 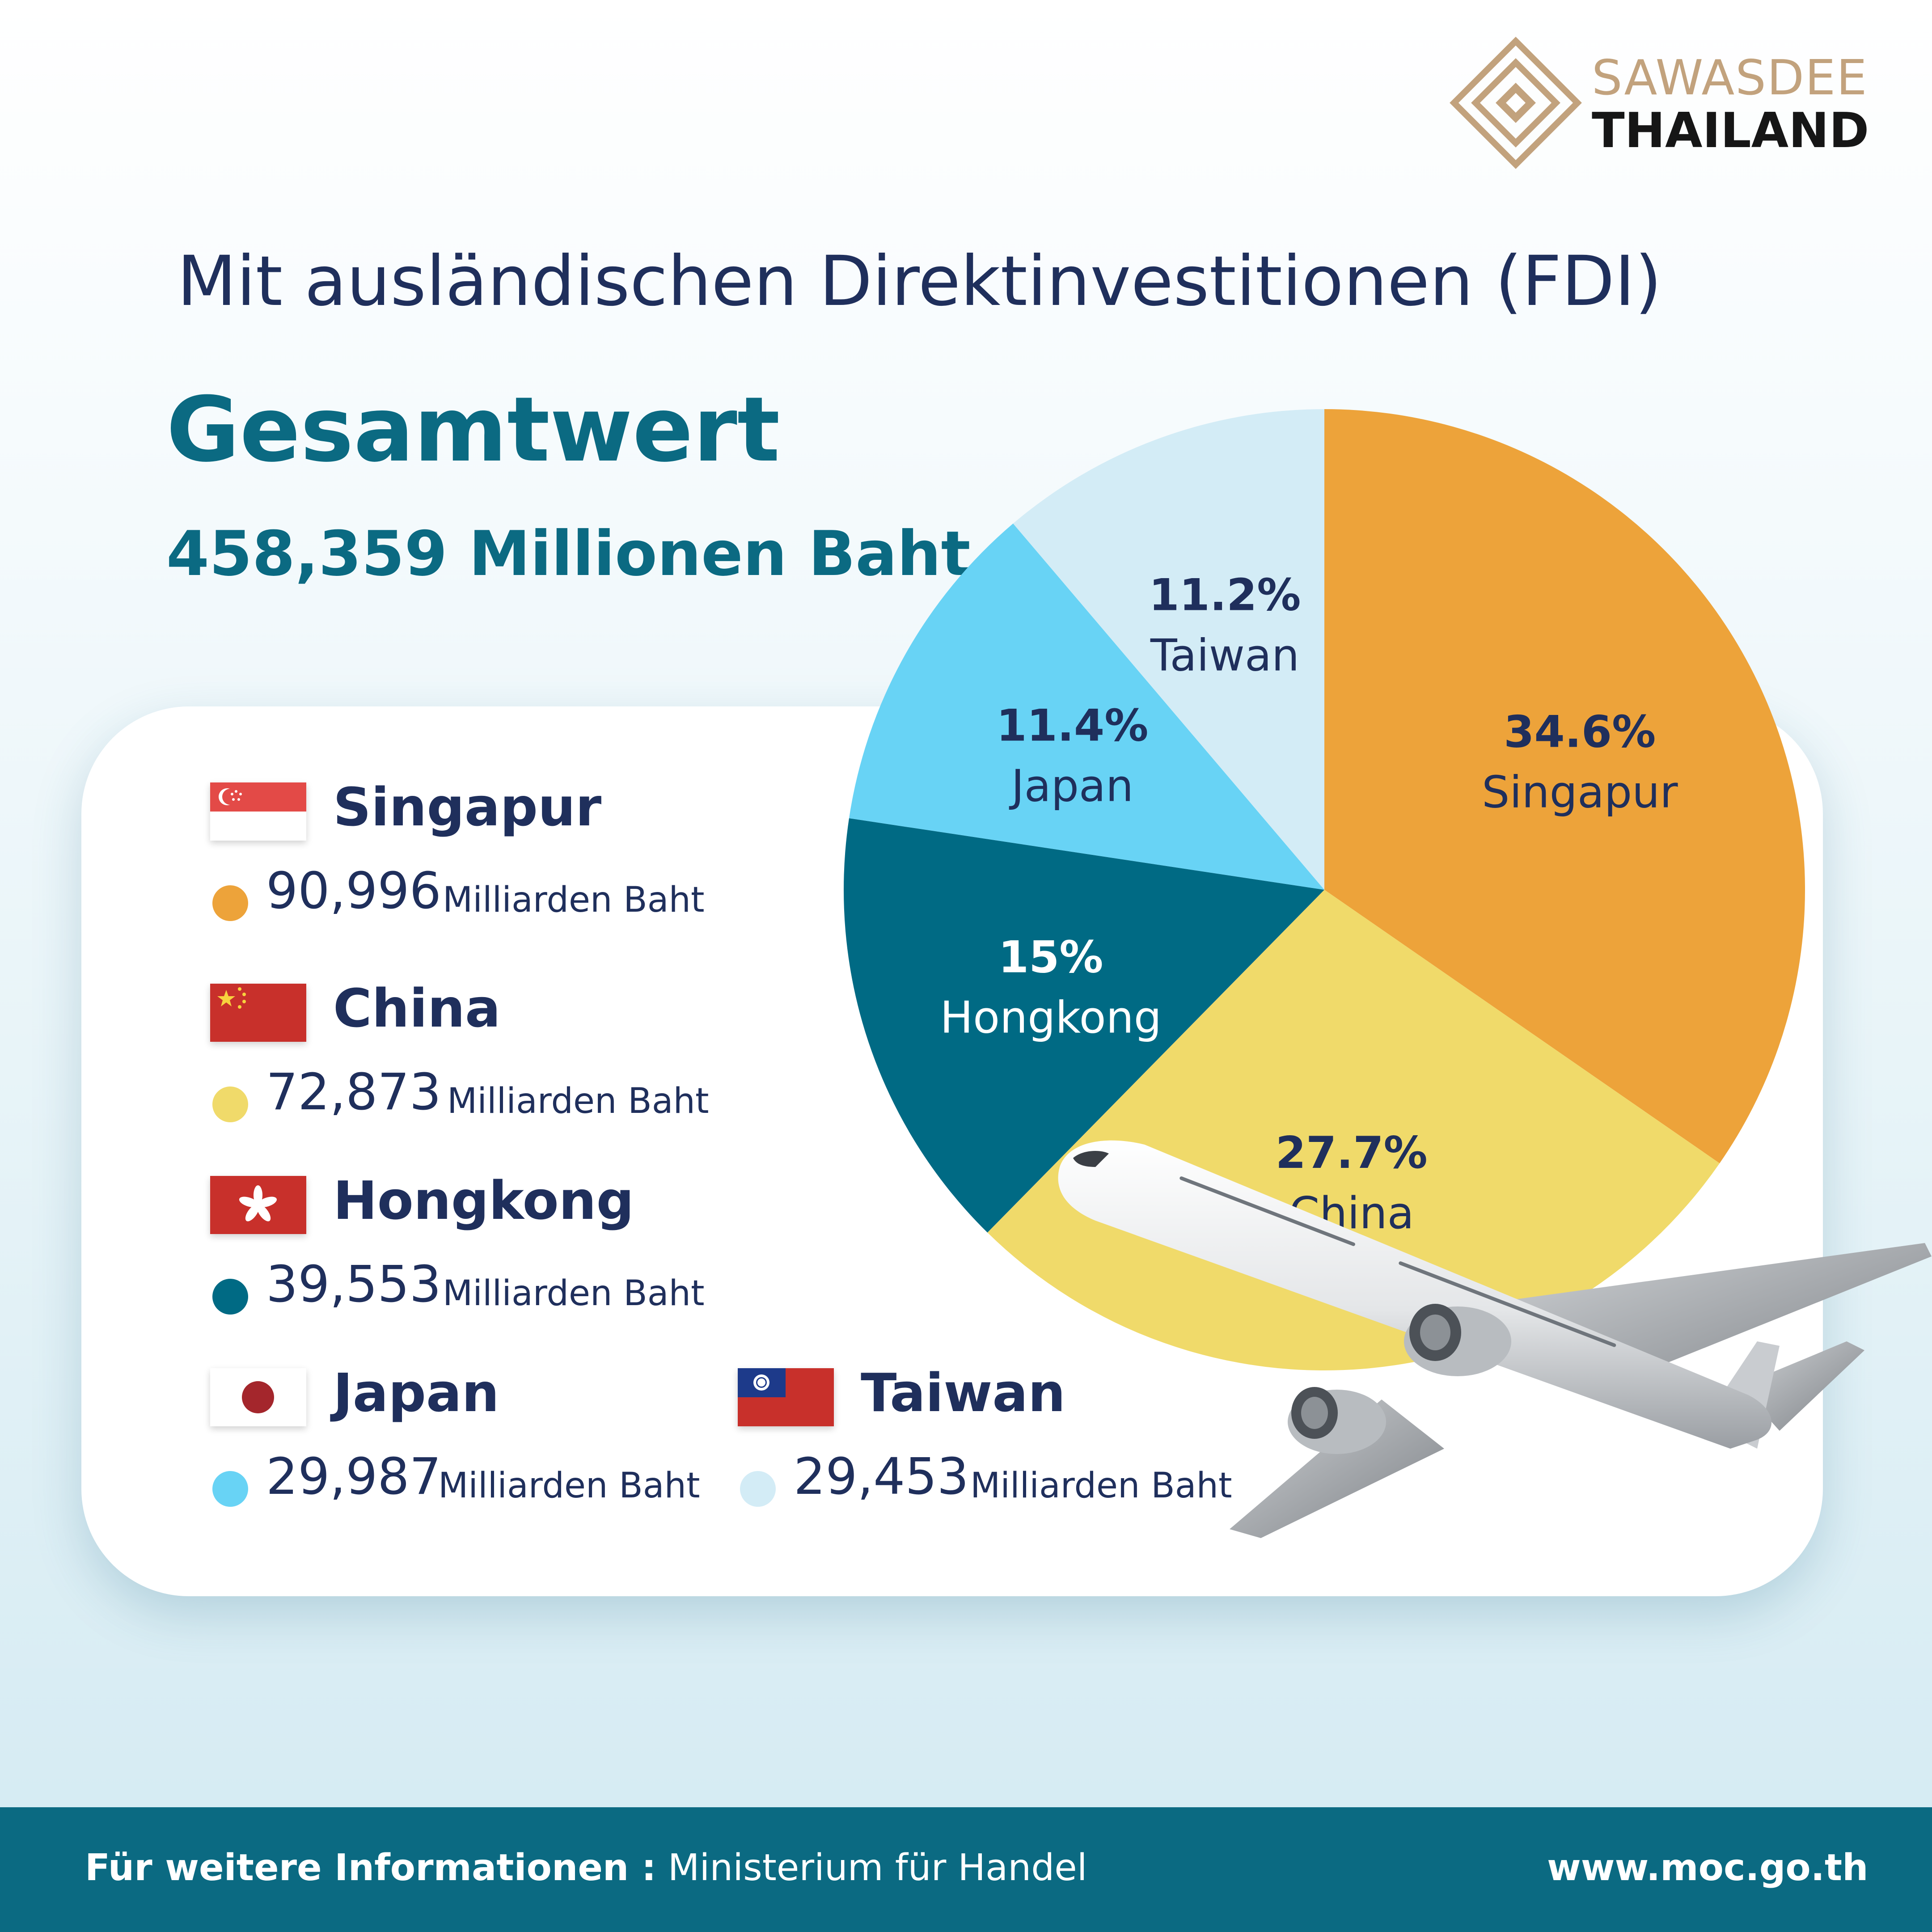 I want to click on brand-line1: SAWASDEE, so click(x=1730, y=78).